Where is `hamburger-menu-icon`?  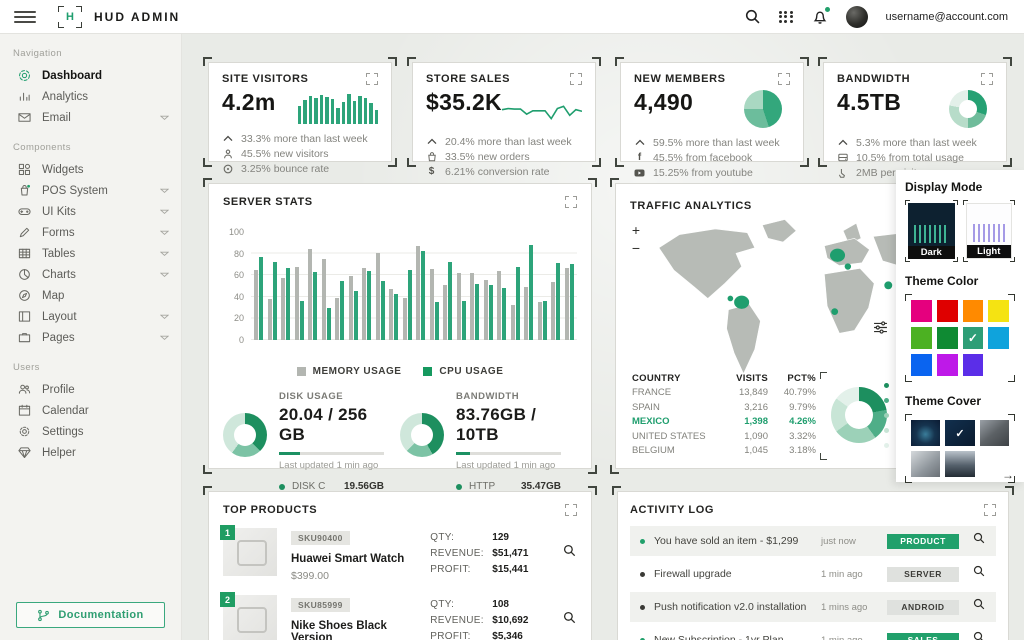
hamburger-menu-icon is located at coordinates (25, 17).